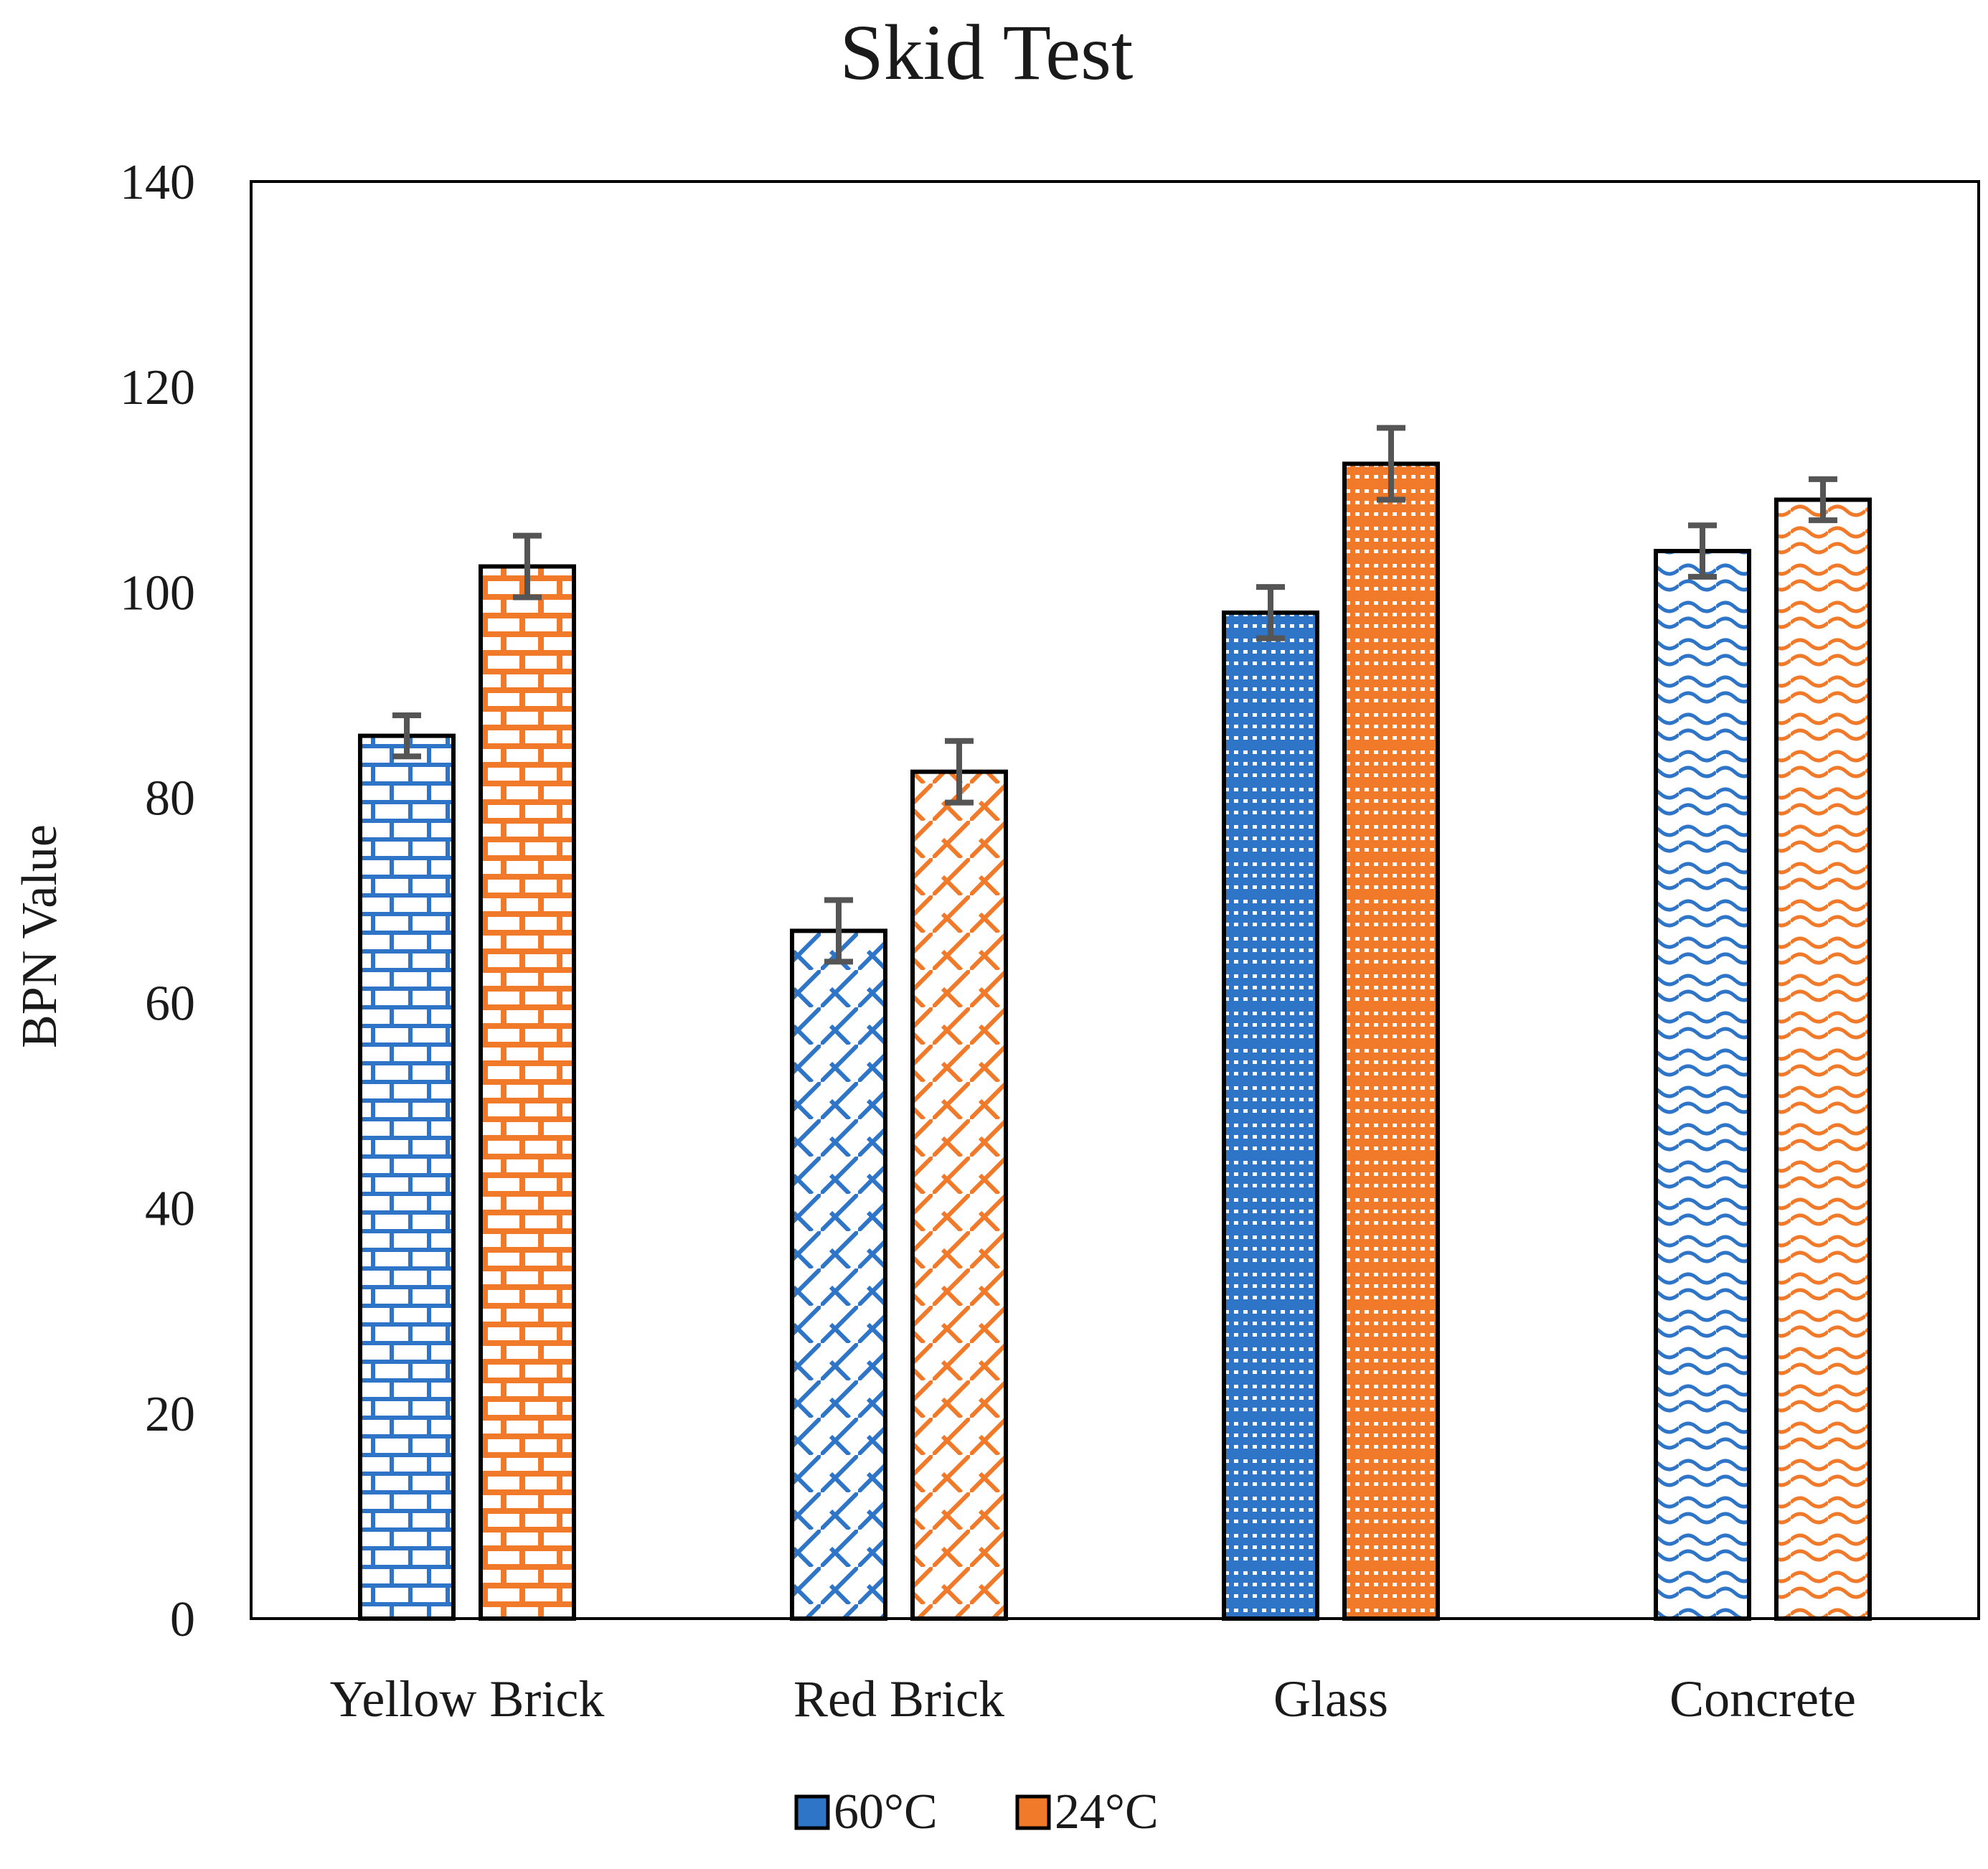 This screenshot has width=1988, height=1869. What do you see at coordinates (1330, 1699) in the screenshot?
I see `x-category-label: Glass` at bounding box center [1330, 1699].